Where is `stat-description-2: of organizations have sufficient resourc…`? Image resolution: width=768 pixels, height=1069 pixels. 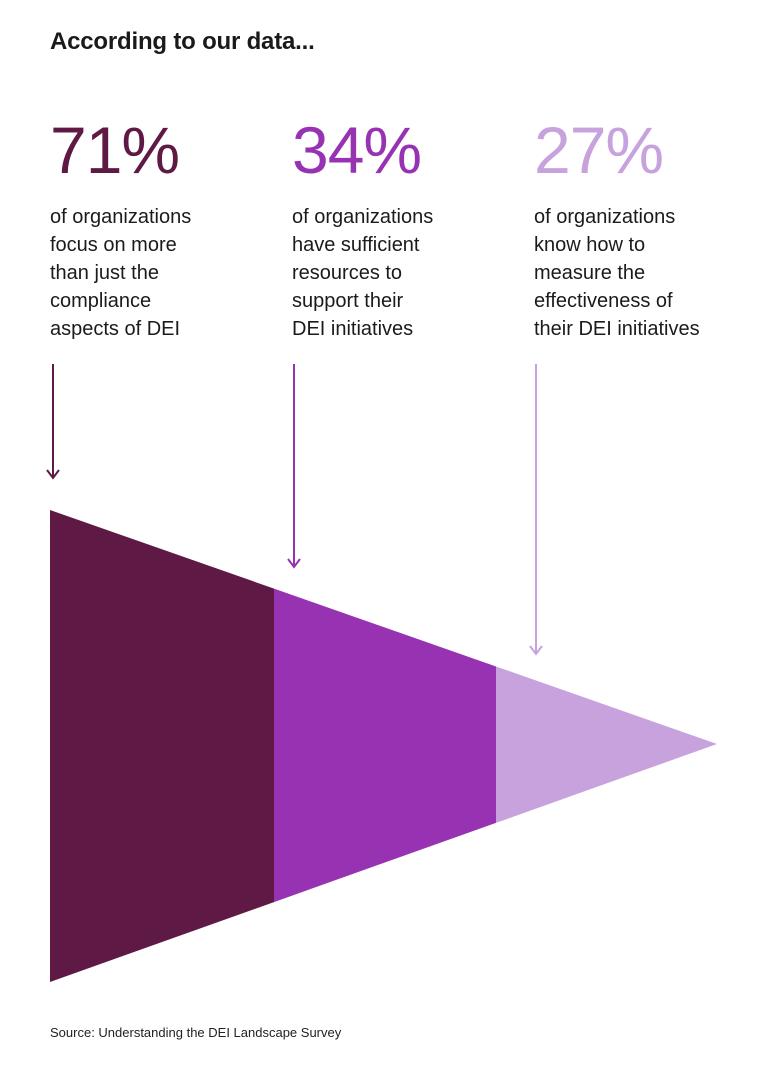 stat-description-2: of organizations have sufficient resourc… is located at coordinates (363, 273).